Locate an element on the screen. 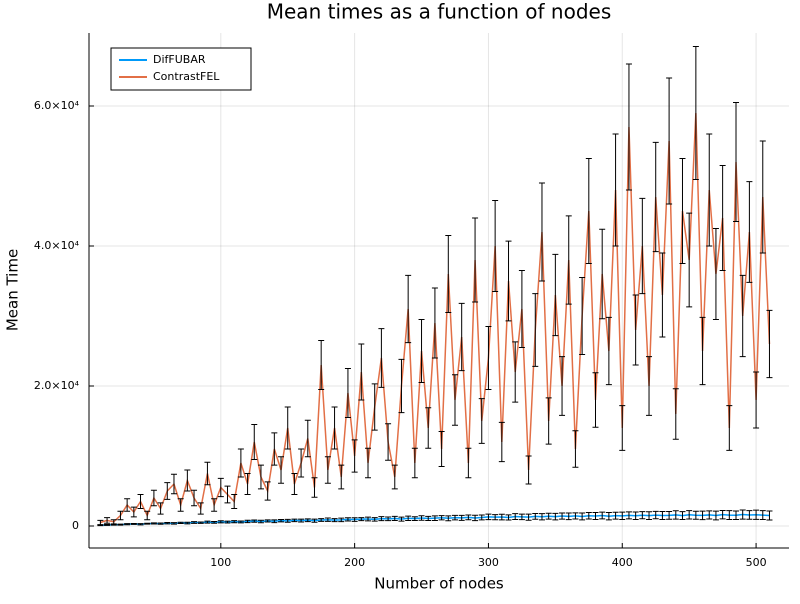 The image size is (800, 604). y-tick-label: 4.0×10⁴ is located at coordinates (57, 245).